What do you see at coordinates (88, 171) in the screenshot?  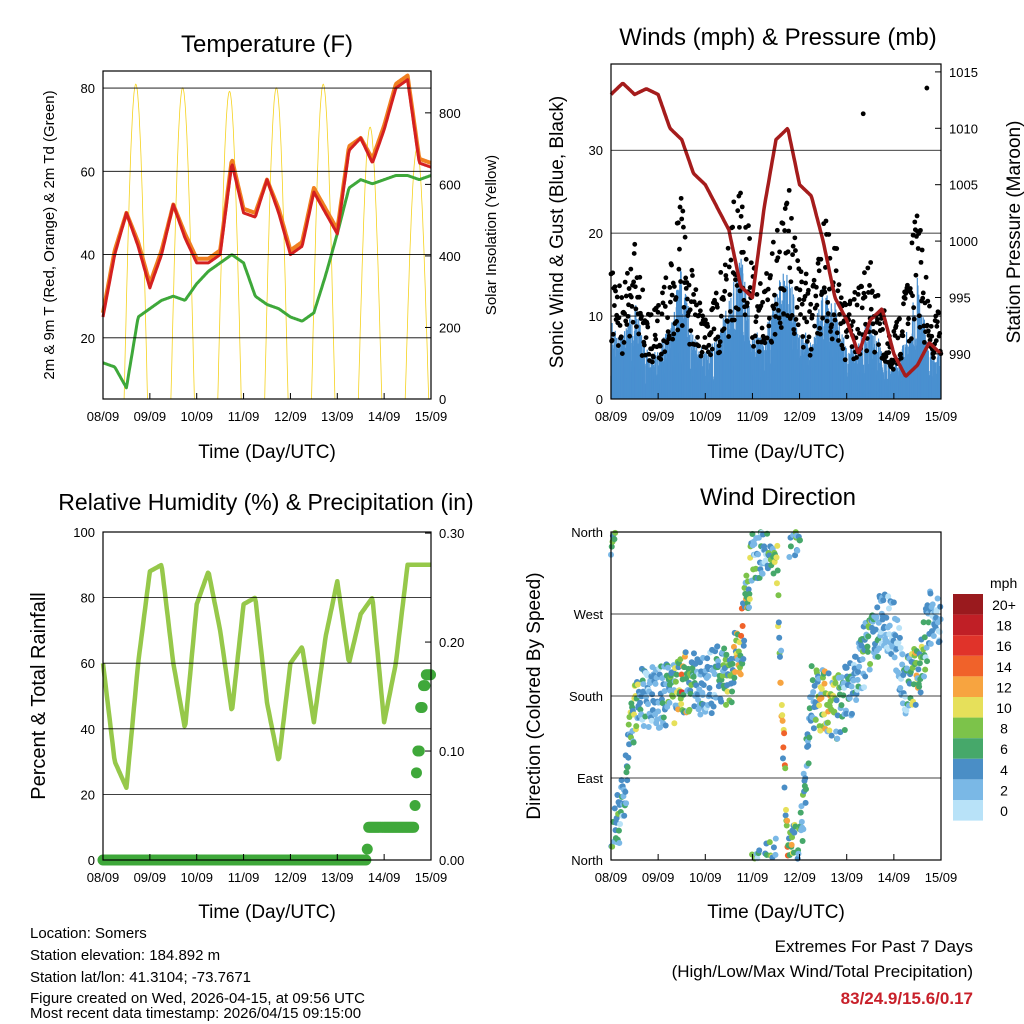 I see `y-tick-label: 60` at bounding box center [88, 171].